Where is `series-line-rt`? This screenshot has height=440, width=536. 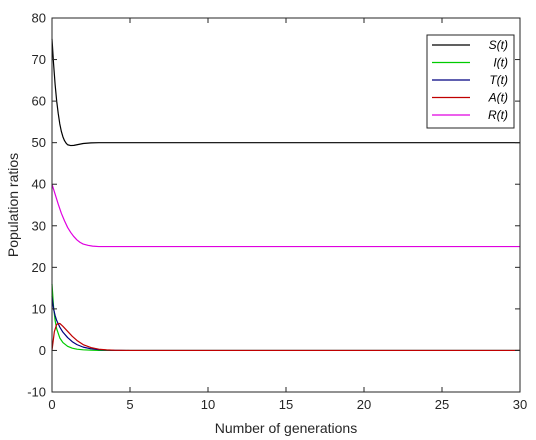 series-line-rt is located at coordinates (285, 216).